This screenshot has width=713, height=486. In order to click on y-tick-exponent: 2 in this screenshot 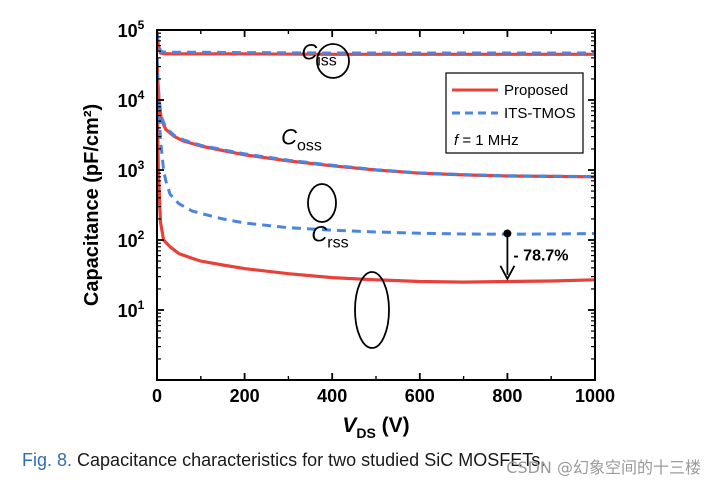, I will do `click(141, 235)`.